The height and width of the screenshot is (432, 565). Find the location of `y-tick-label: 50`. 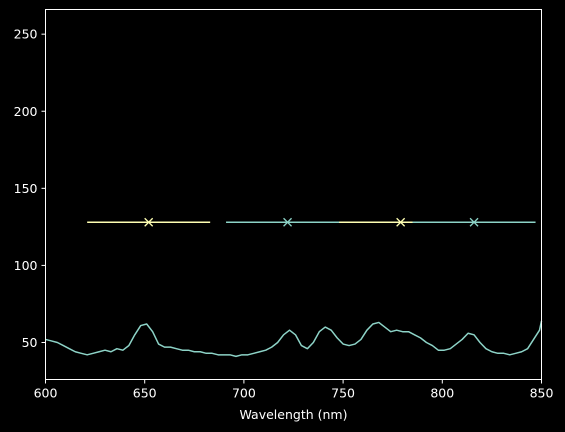

y-tick-label: 50 is located at coordinates (30, 342).